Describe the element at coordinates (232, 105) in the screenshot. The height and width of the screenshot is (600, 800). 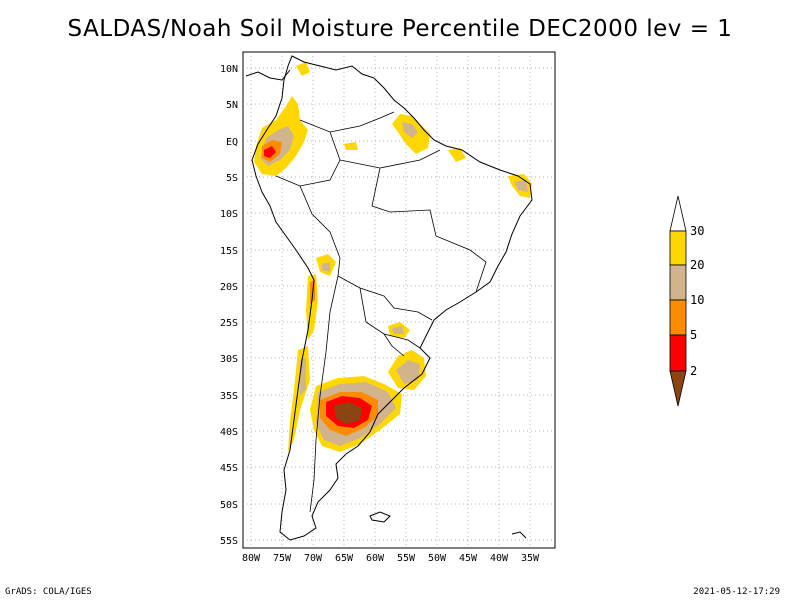
I see `lat-label: 5N` at that location.